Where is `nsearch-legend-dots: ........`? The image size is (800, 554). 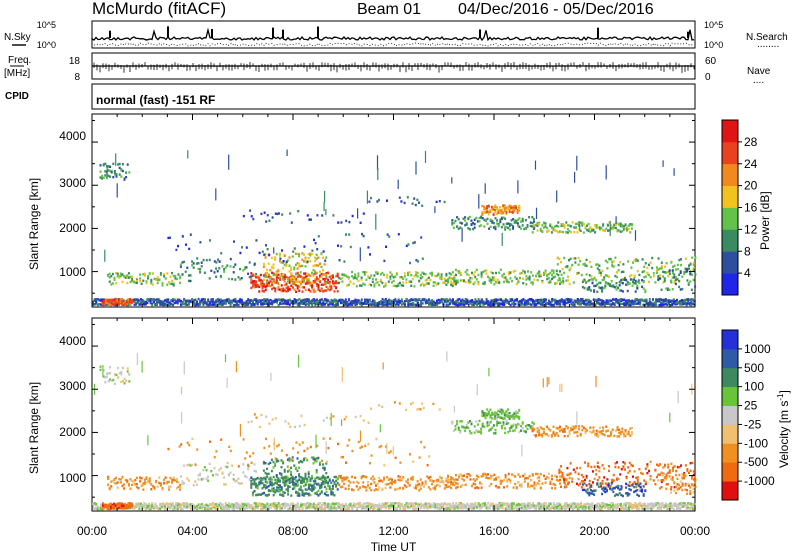 nsearch-legend-dots: ........ is located at coordinates (768, 44).